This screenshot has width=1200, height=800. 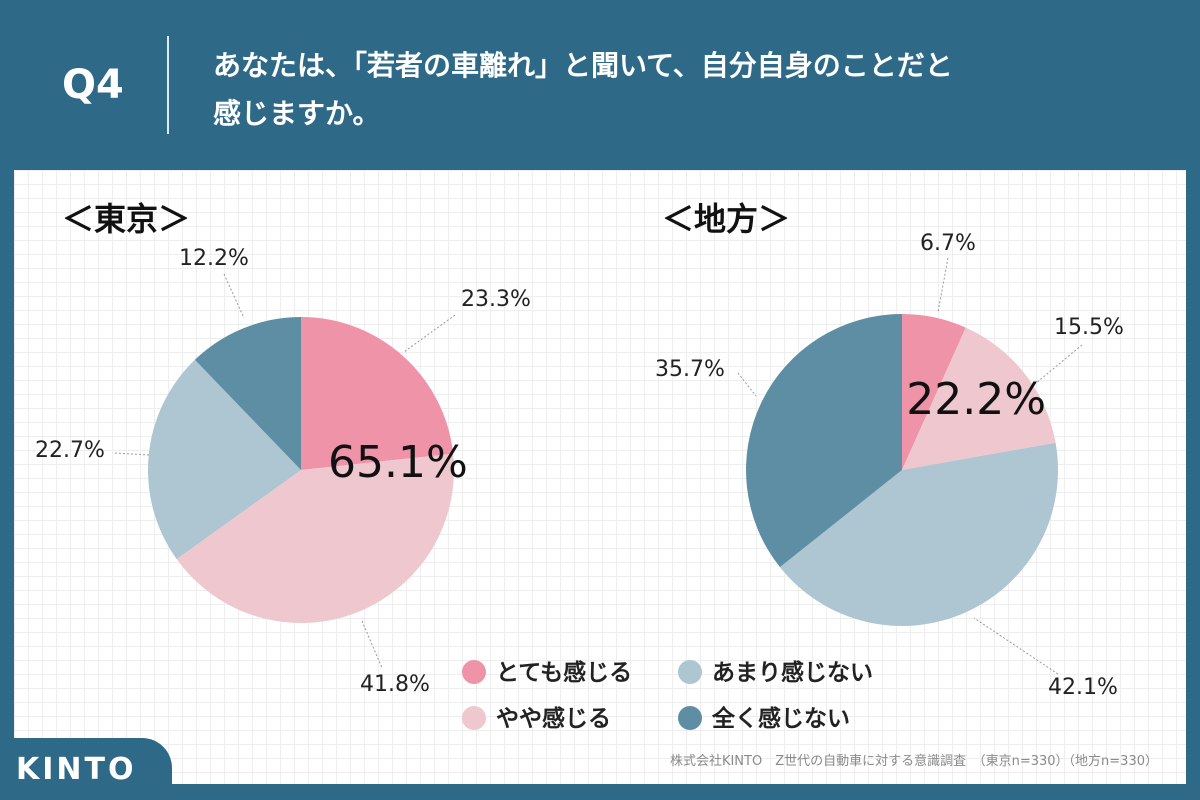 What do you see at coordinates (690, 369) in the screenshot?
I see `data-label: 35.7%` at bounding box center [690, 369].